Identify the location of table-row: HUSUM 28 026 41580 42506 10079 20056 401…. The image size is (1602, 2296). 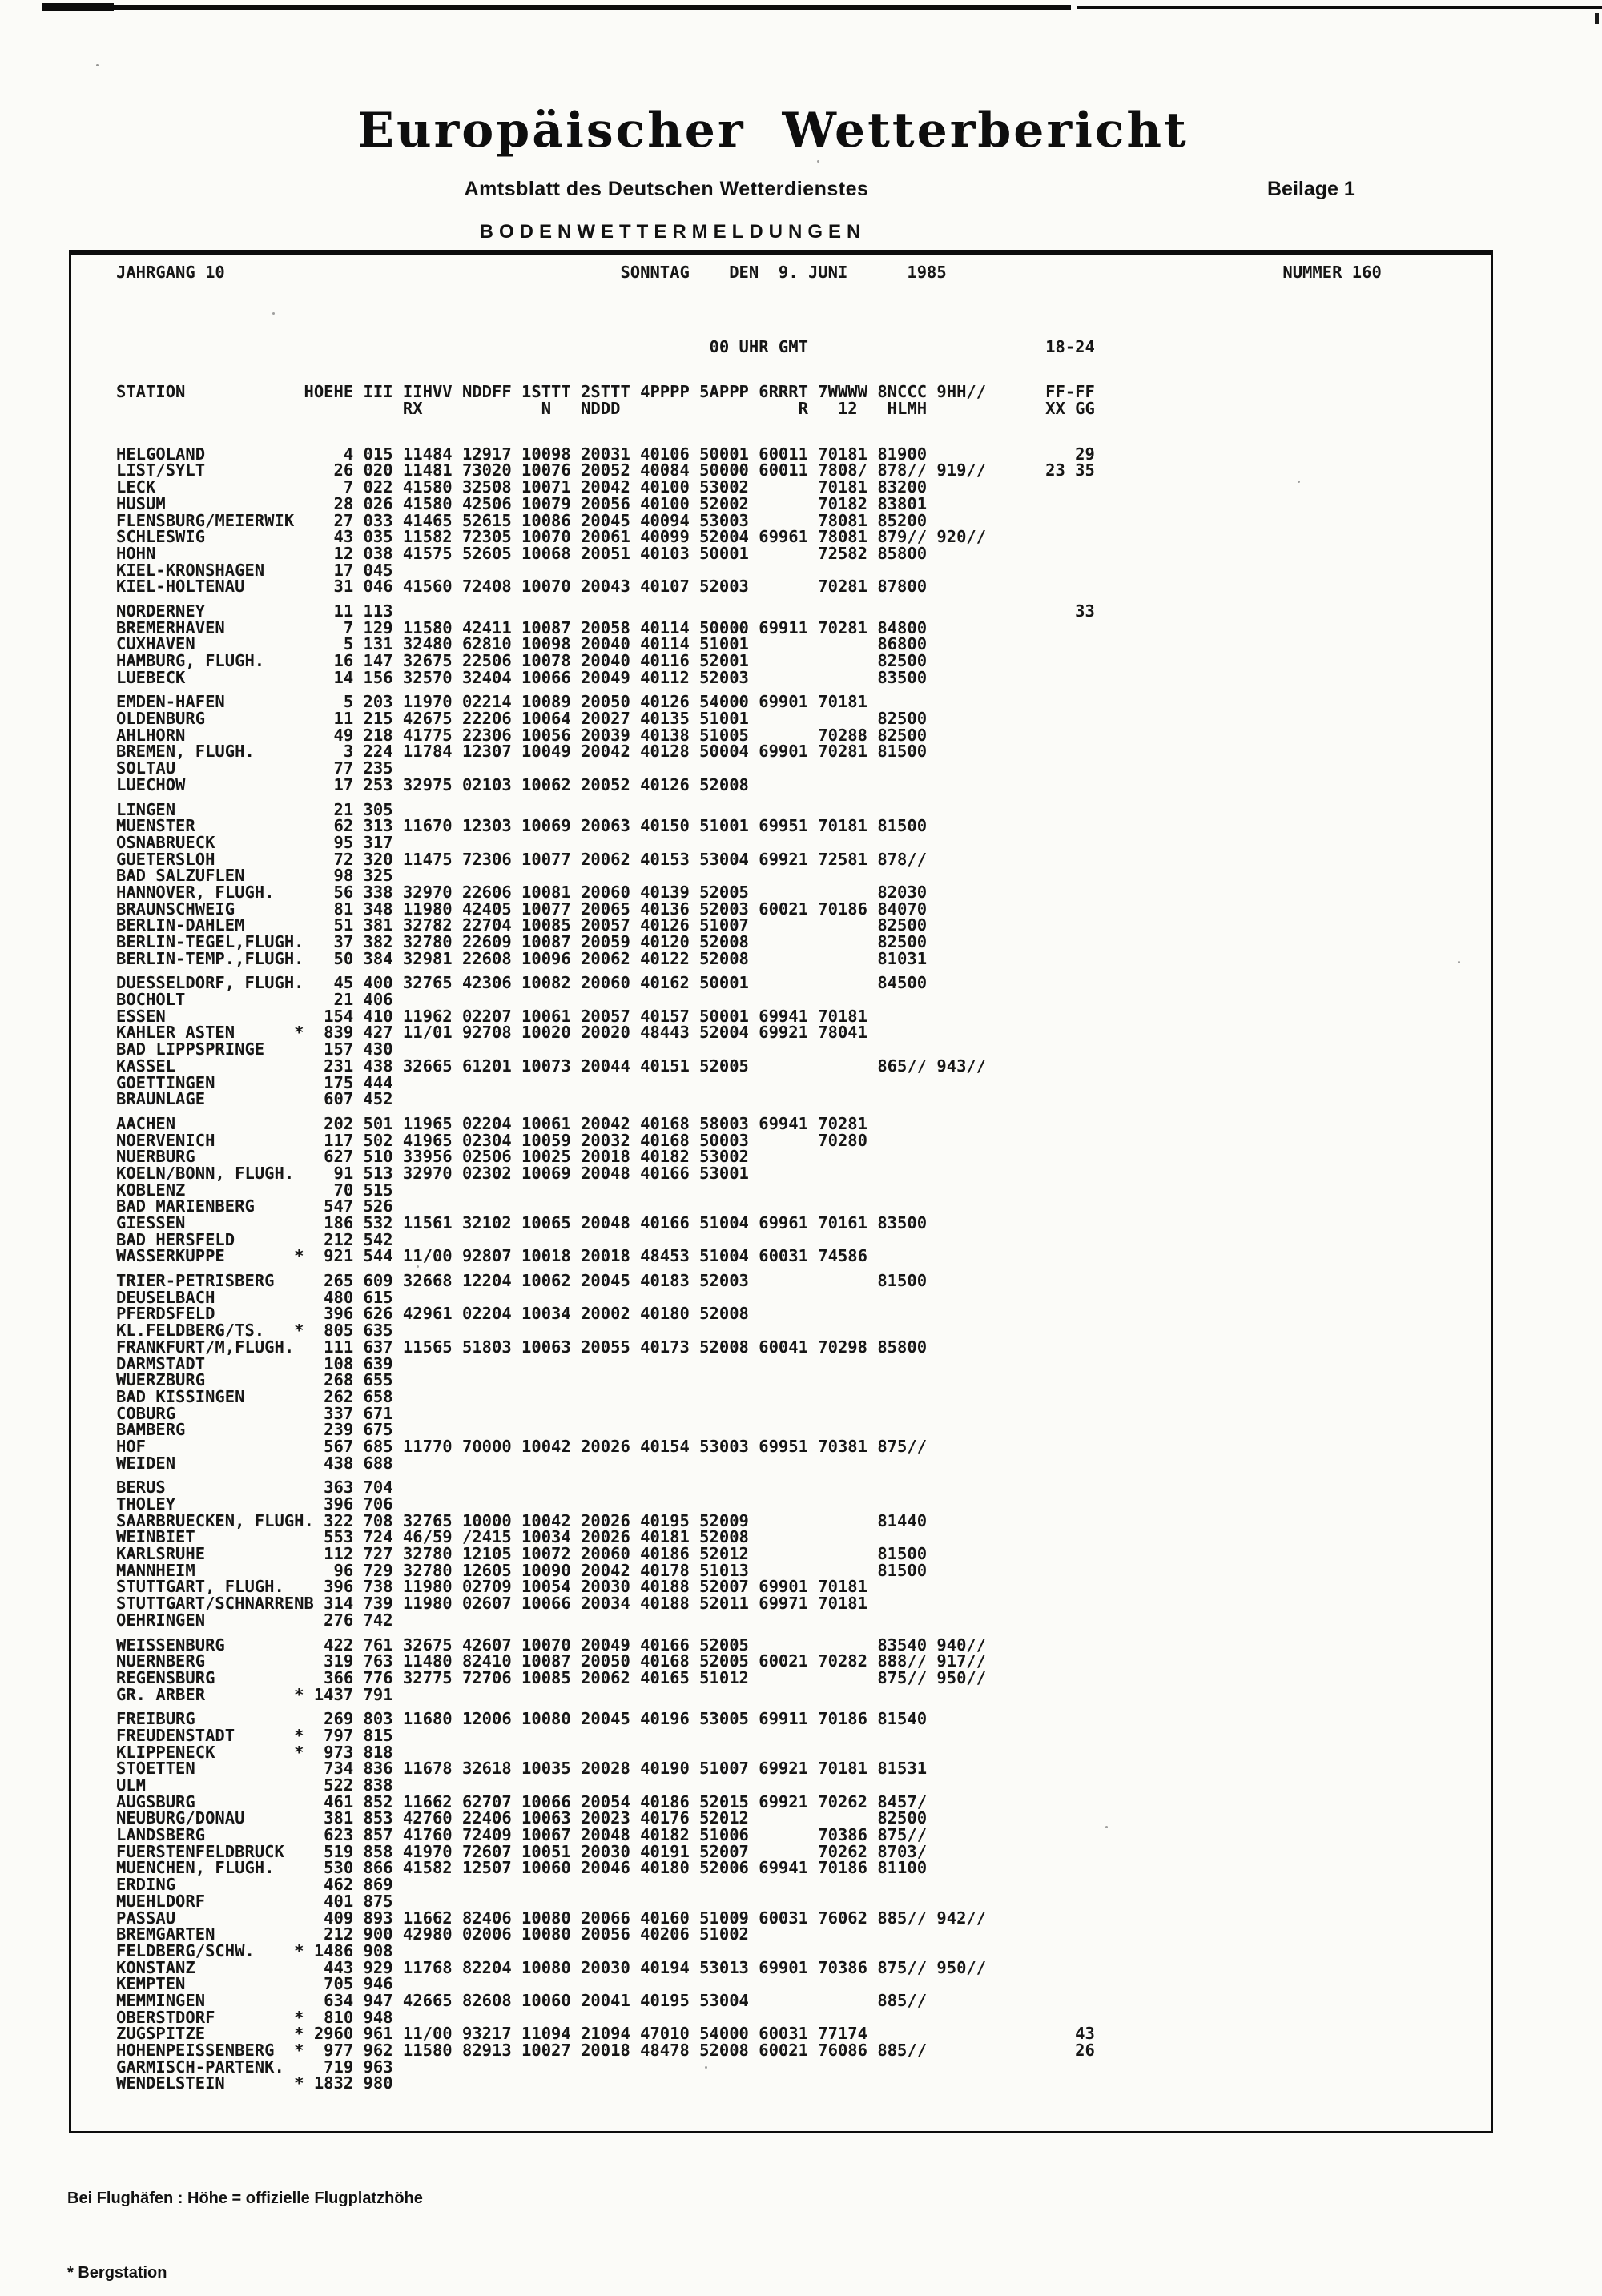
(522, 503).